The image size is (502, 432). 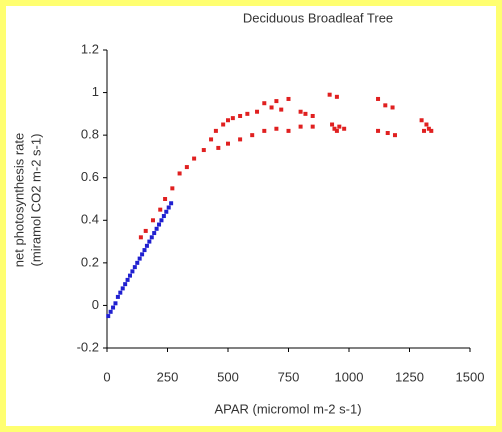 What do you see at coordinates (289, 376) in the screenshot?
I see `x-tick-label: 750` at bounding box center [289, 376].